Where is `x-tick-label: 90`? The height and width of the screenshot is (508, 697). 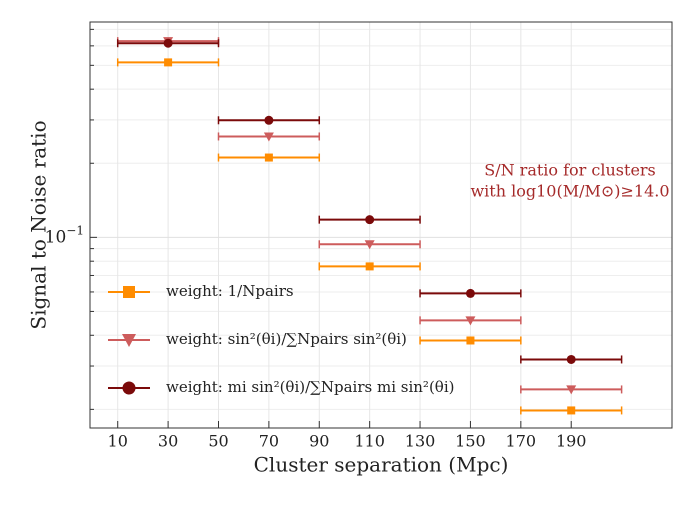
x-tick-label: 90 is located at coordinates (319, 441).